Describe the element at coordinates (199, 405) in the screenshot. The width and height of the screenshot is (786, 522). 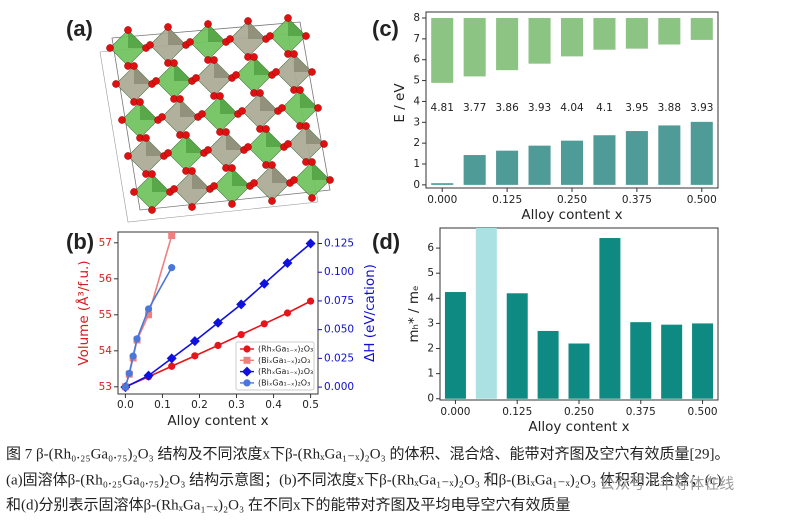
I see `x-tick-label: 0.2` at that location.